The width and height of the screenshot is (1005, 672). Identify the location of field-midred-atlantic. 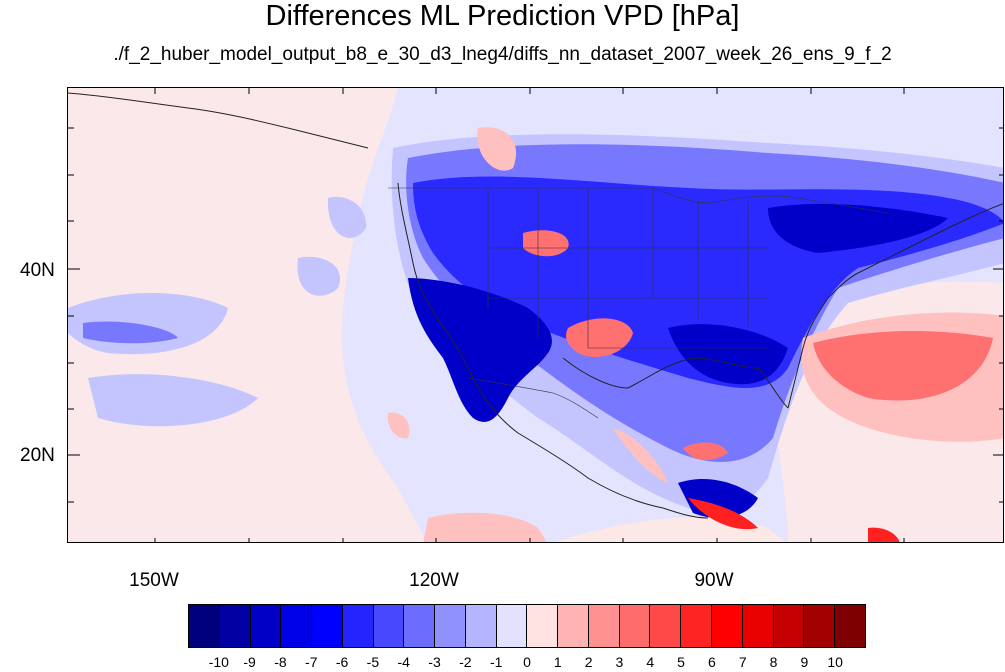
(903, 366).